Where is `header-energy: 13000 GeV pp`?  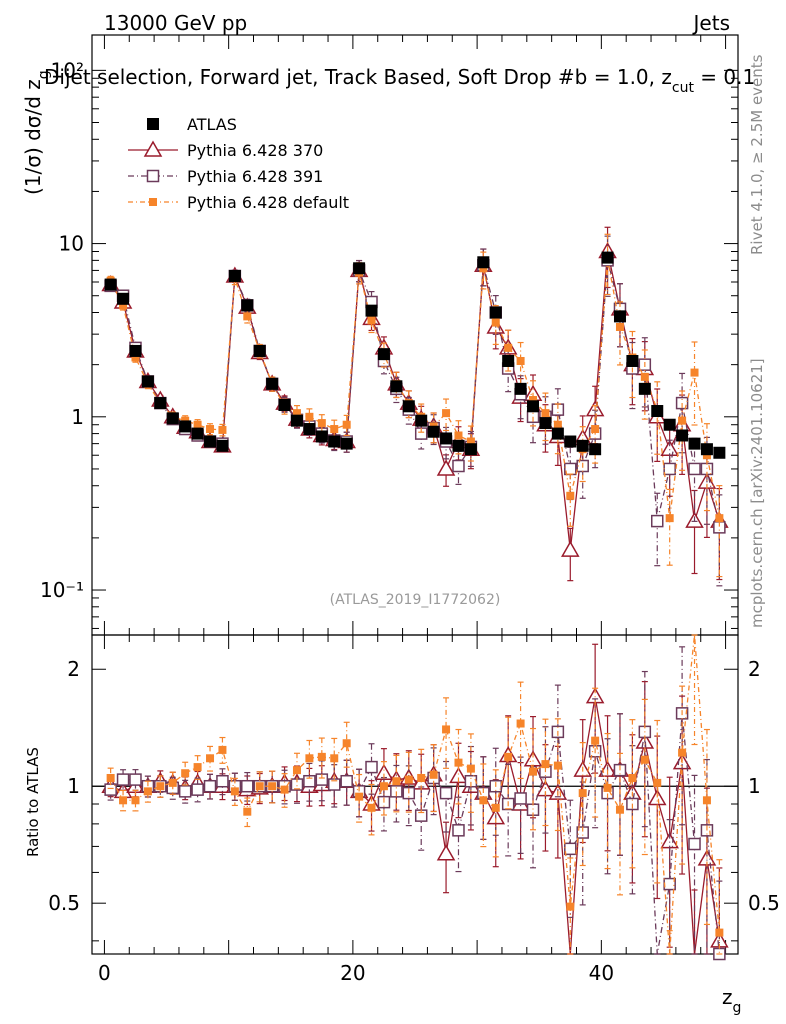
header-energy: 13000 GeV pp is located at coordinates (175, 23).